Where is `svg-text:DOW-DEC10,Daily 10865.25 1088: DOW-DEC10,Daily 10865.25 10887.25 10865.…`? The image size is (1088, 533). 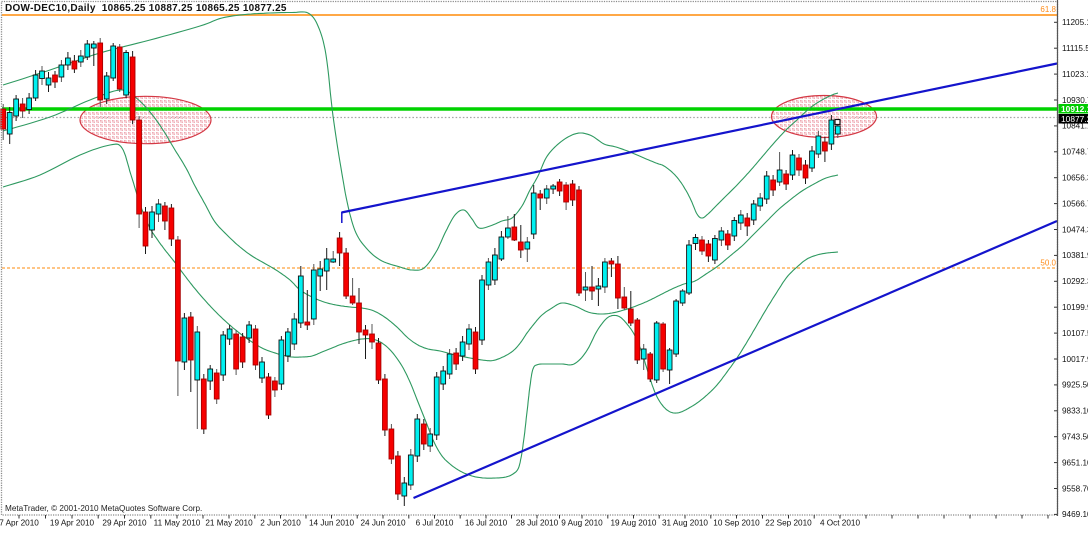
svg-text:DOW-DEC10,Daily 10865.25 1088: DOW-DEC10,Daily 10865.25 10887.25 10865.… is located at coordinates (146, 8).